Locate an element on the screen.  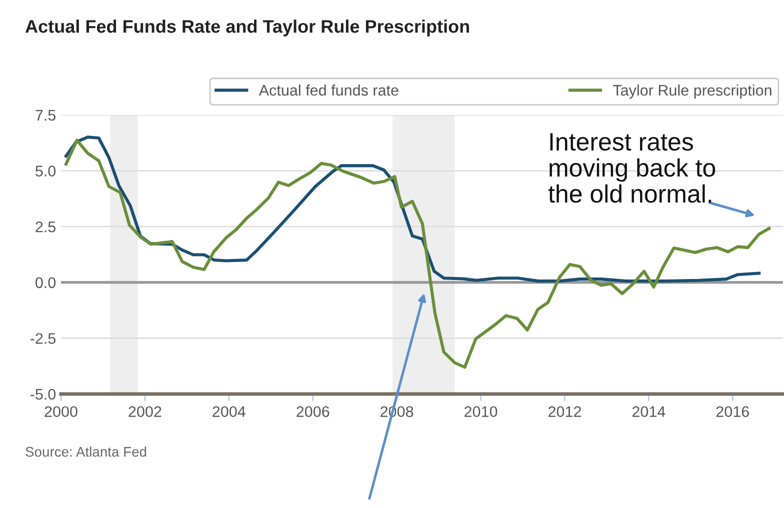
x-tick-label: 2002 is located at coordinates (145, 412).